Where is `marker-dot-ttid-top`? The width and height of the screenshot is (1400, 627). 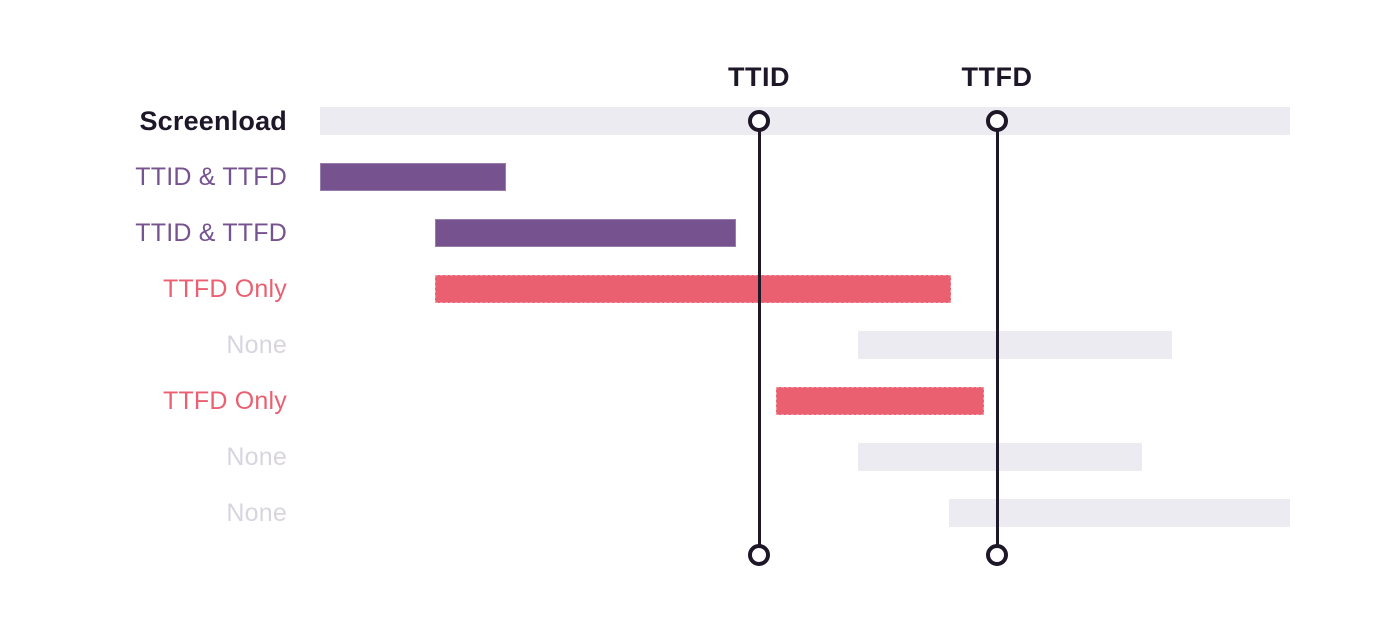
marker-dot-ttid-top is located at coordinates (759, 121).